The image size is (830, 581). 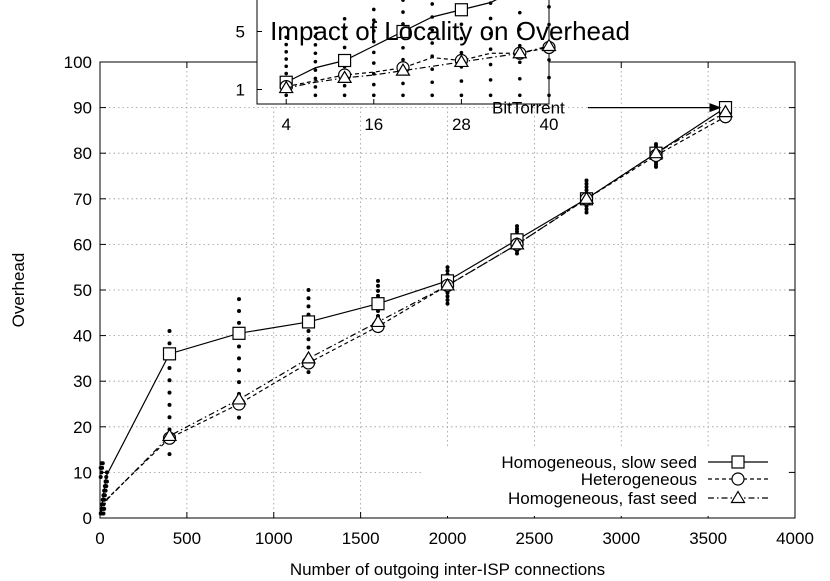 What do you see at coordinates (599, 462) in the screenshot?
I see `legend-label-slow-seed: Homogeneous, slow seed` at bounding box center [599, 462].